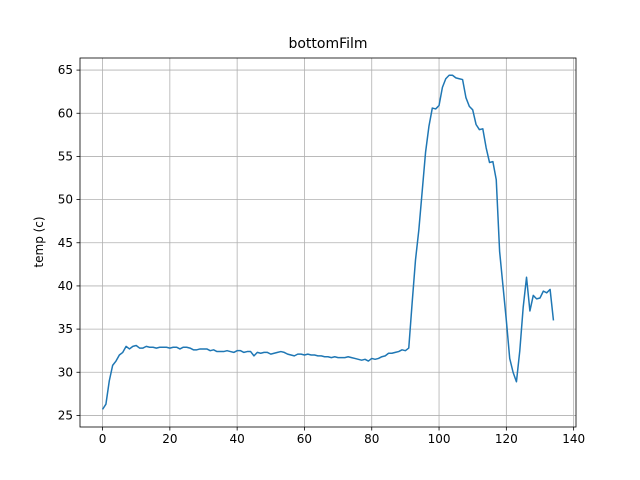  What do you see at coordinates (39, 241) in the screenshot?
I see `y-axis-label: temp (c)` at bounding box center [39, 241].